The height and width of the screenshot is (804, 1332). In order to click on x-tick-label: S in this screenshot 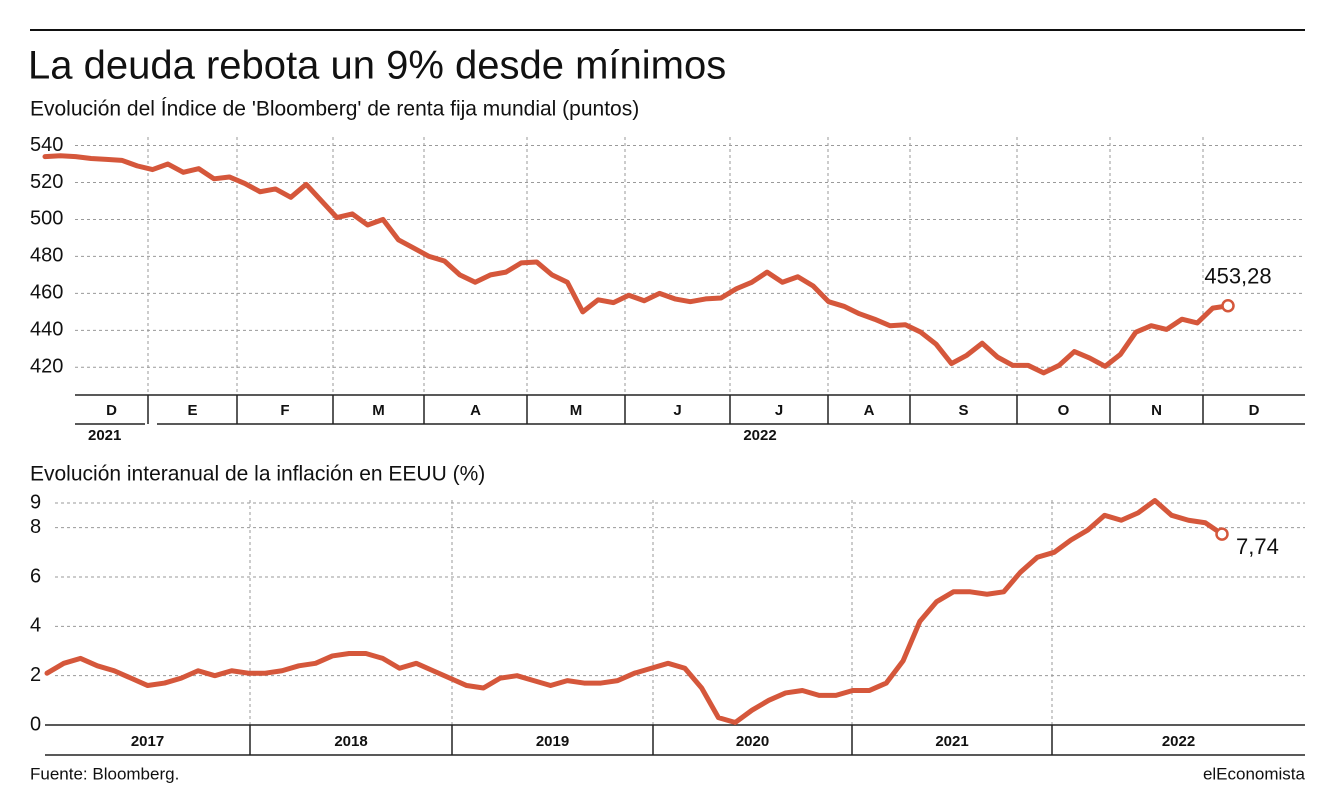, I will do `click(963, 410)`.